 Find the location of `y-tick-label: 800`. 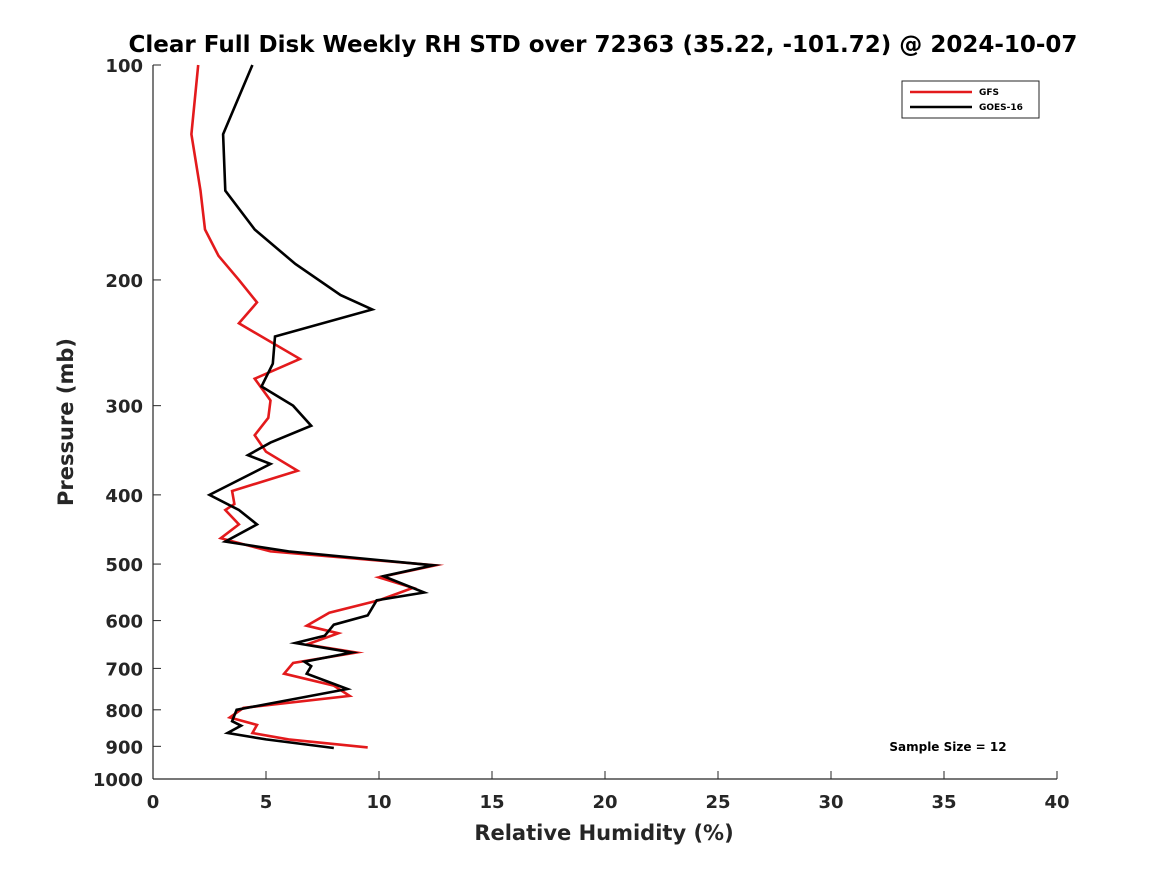

y-tick-label: 800 is located at coordinates (124, 711).